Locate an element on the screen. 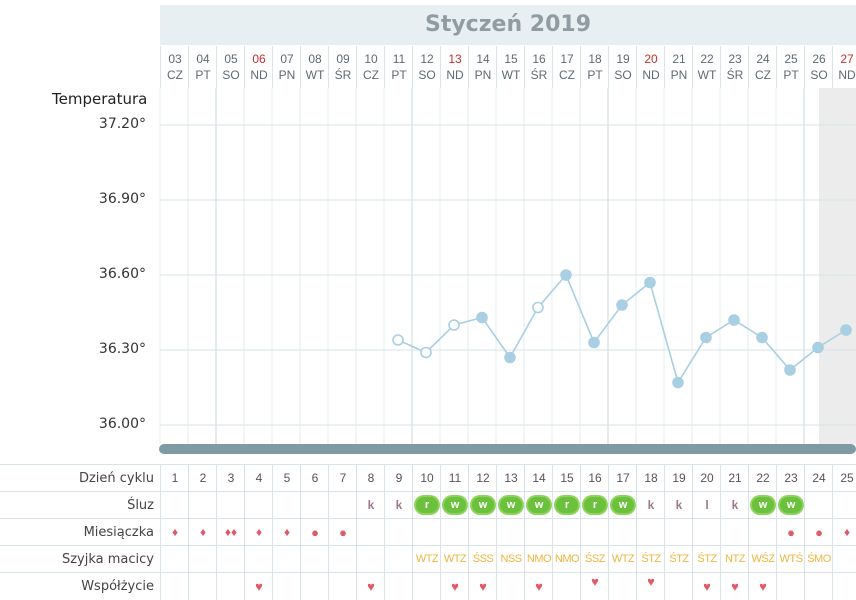  day-column-header: 17 CZ is located at coordinates (566, 67).